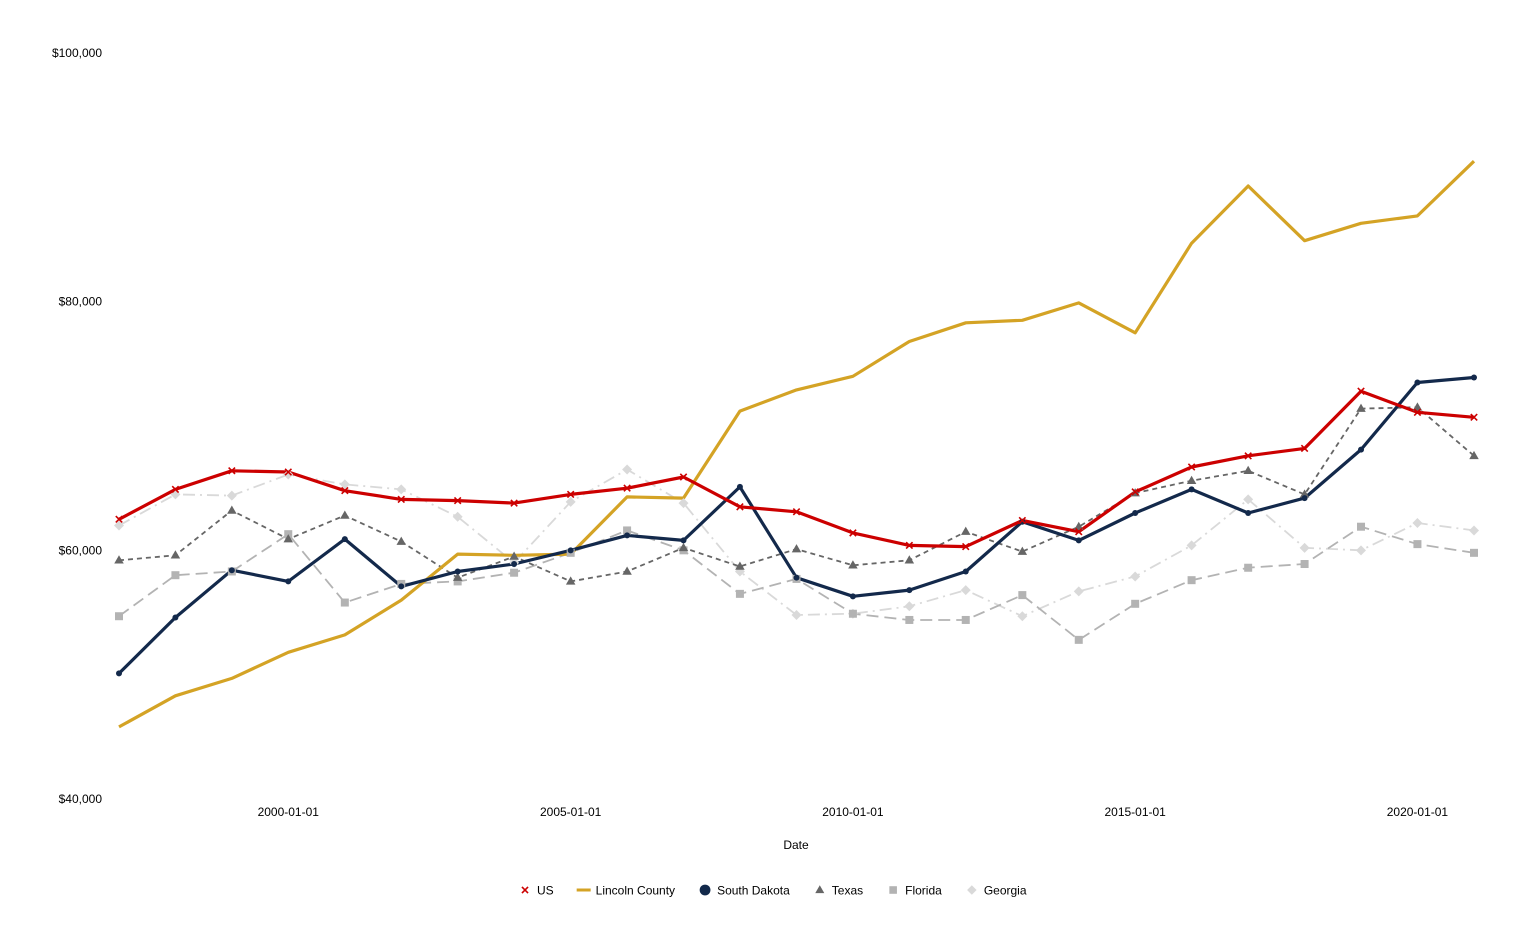 Image resolution: width=1531 pixels, height=945 pixels. What do you see at coordinates (972, 890) in the screenshot?
I see `legend-key-georgia` at bounding box center [972, 890].